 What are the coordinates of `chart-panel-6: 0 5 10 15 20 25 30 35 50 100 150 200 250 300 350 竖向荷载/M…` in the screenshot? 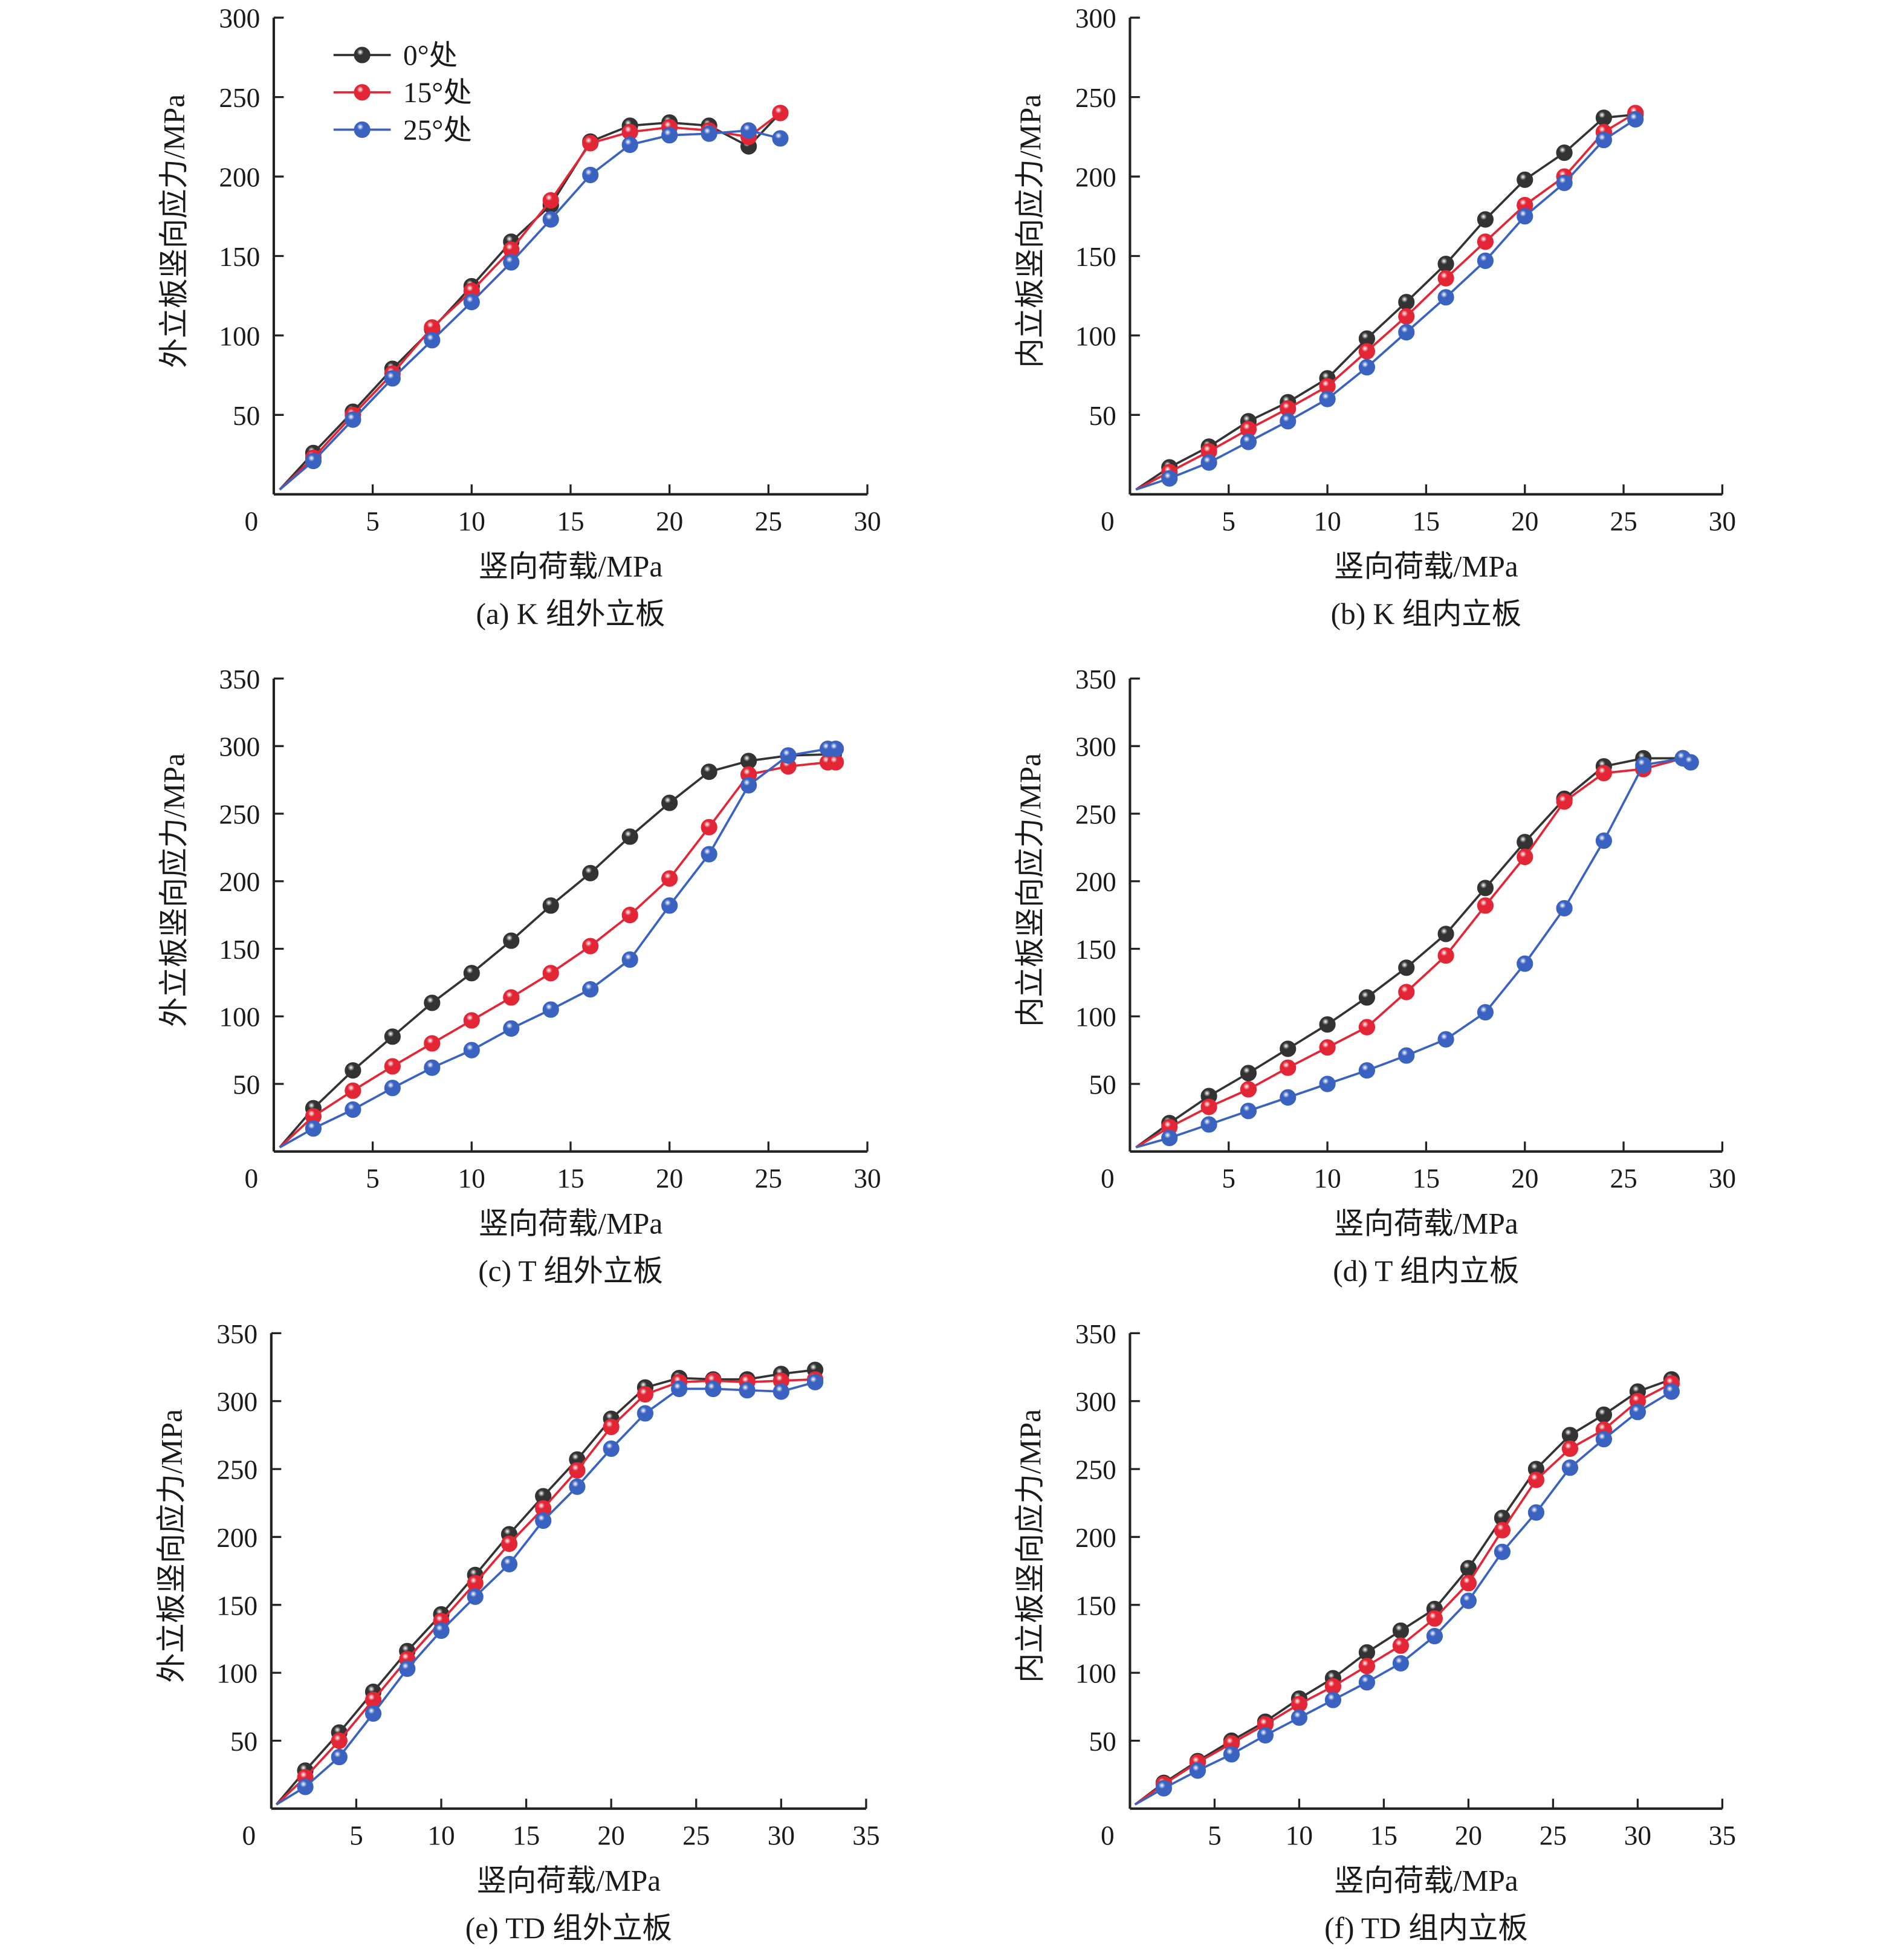 It's located at (1375, 1632).